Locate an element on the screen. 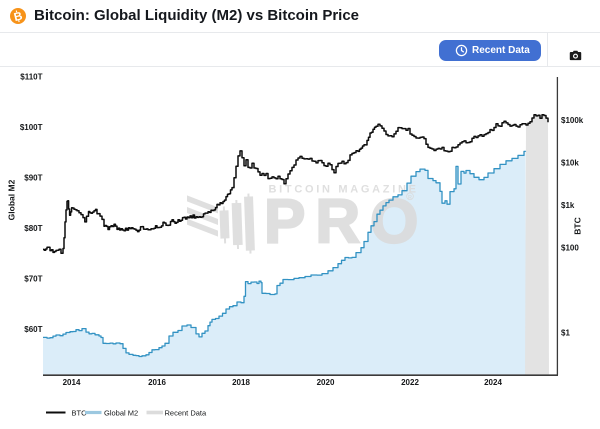  svg-text: PRO is located at coordinates (346, 221).